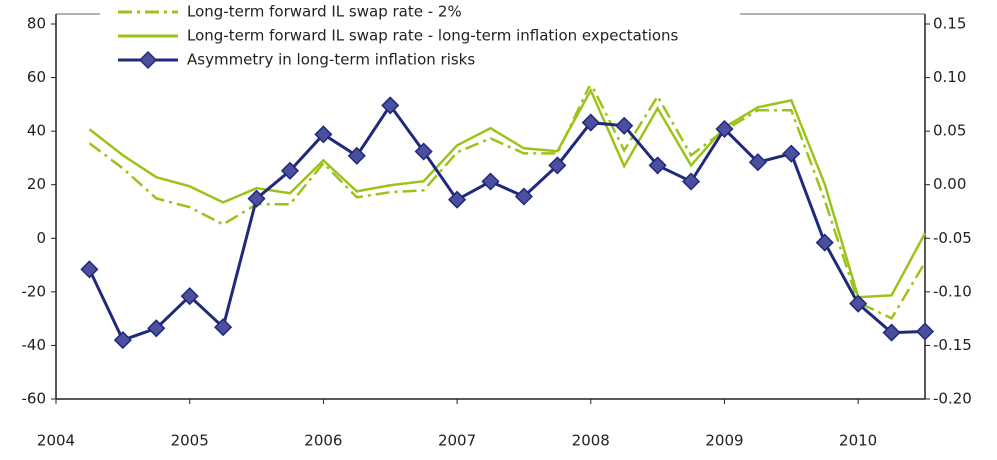 The width and height of the screenshot is (997, 460). I want to click on y-tick-label: 40, so click(36, 131).